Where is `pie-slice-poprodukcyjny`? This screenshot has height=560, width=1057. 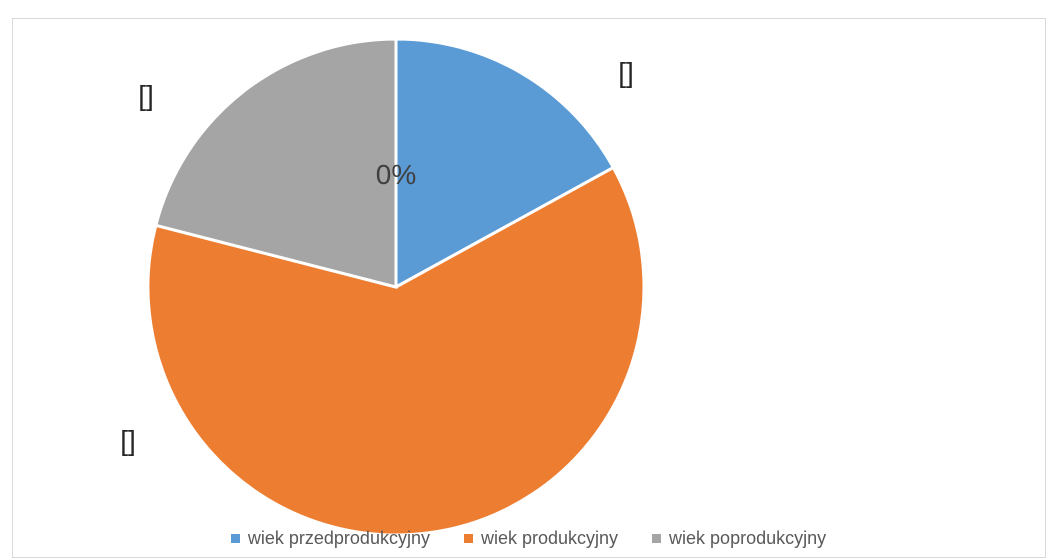
pie-slice-poprodukcyjny is located at coordinates (275, 163).